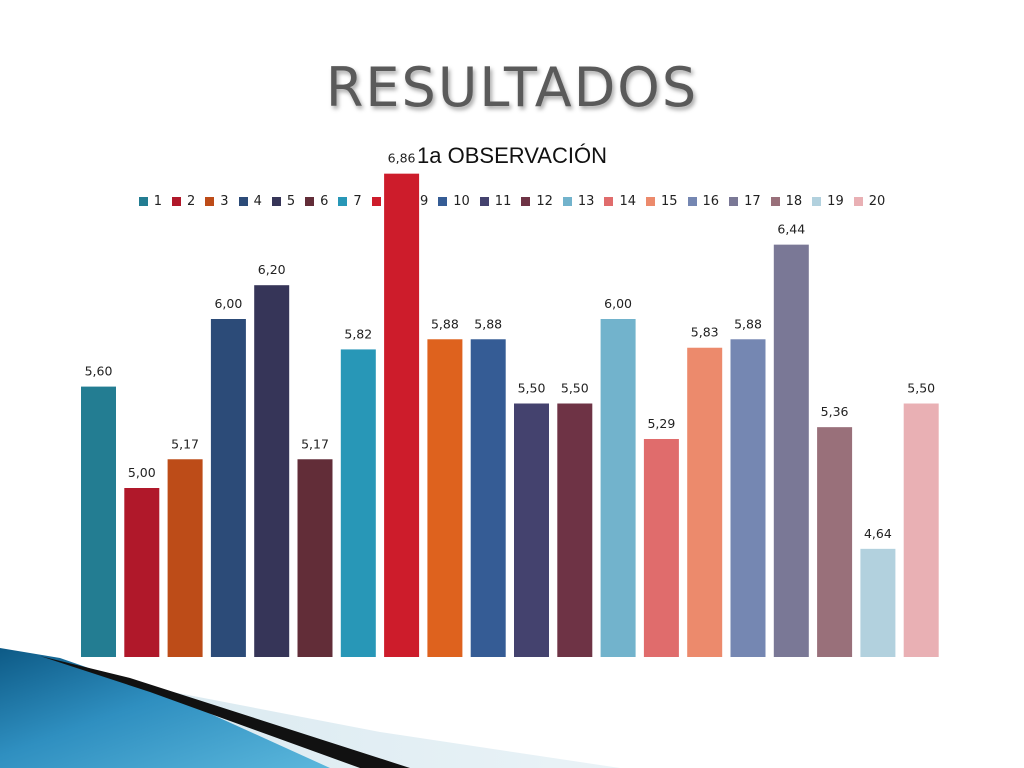 The width and height of the screenshot is (1024, 768). I want to click on legend-item: 12, so click(537, 201).